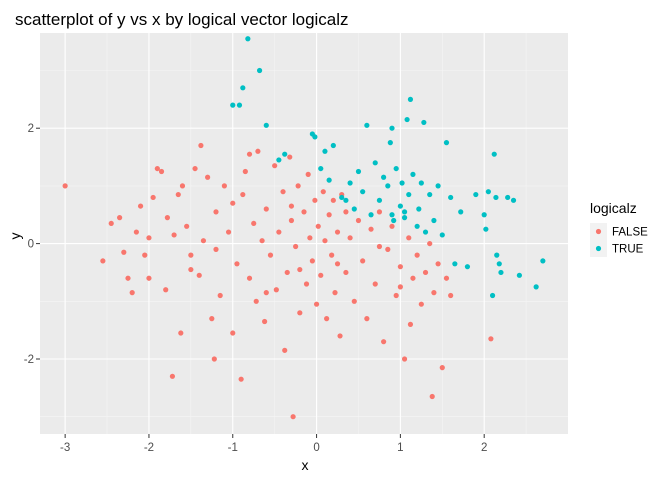 This screenshot has width=672, height=480. Describe the element at coordinates (400, 448) in the screenshot. I see `x-tick-label: 1` at that location.